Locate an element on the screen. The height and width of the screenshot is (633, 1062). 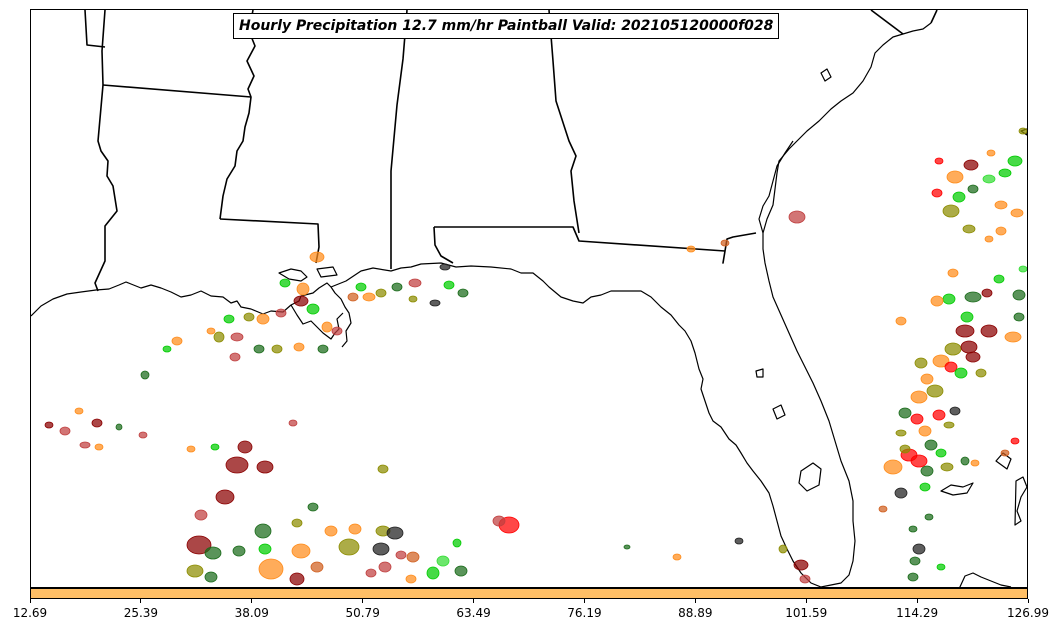
colorbar-tick-label: 88.89 is located at coordinates (695, 613).